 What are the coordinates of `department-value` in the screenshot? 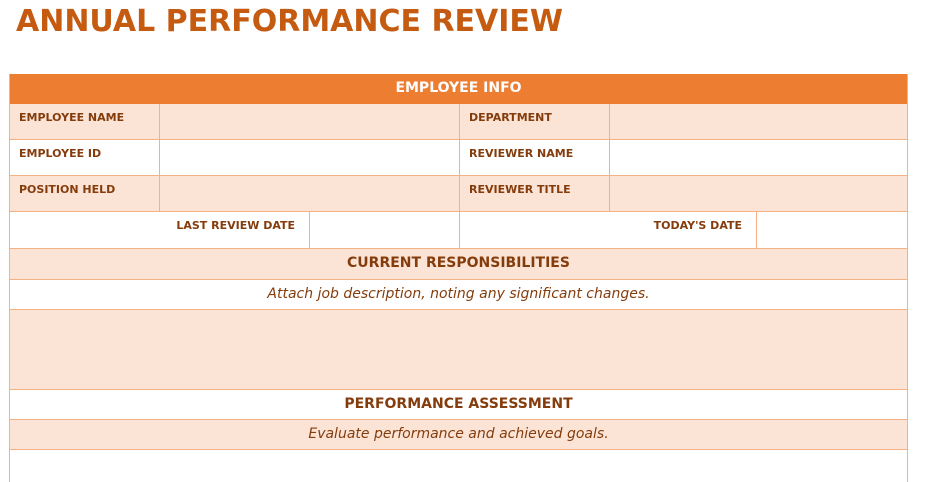 It's located at (758, 107).